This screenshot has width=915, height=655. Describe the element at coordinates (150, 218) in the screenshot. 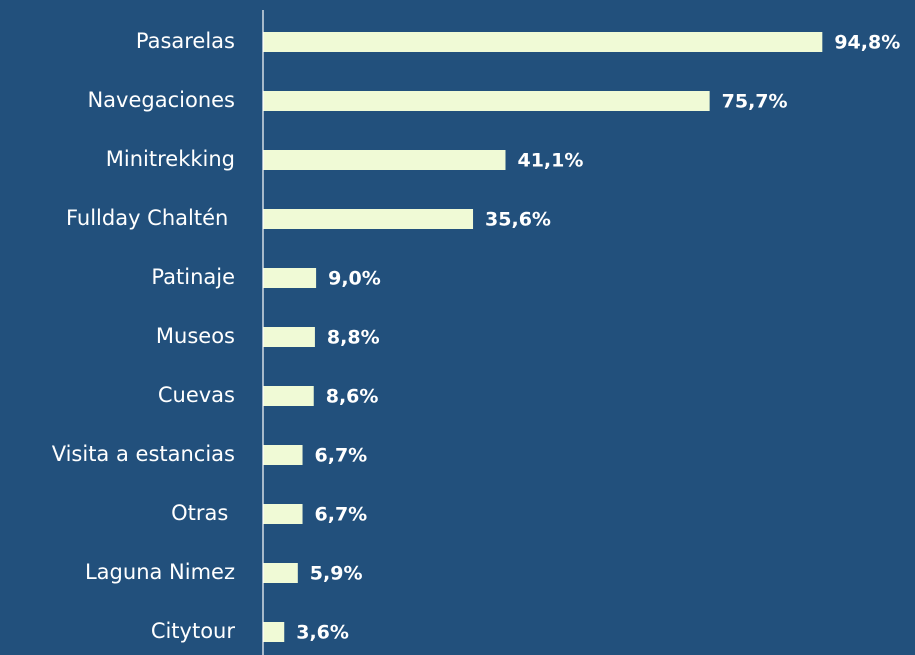

I see `category-label: Fullday Chaltén` at that location.